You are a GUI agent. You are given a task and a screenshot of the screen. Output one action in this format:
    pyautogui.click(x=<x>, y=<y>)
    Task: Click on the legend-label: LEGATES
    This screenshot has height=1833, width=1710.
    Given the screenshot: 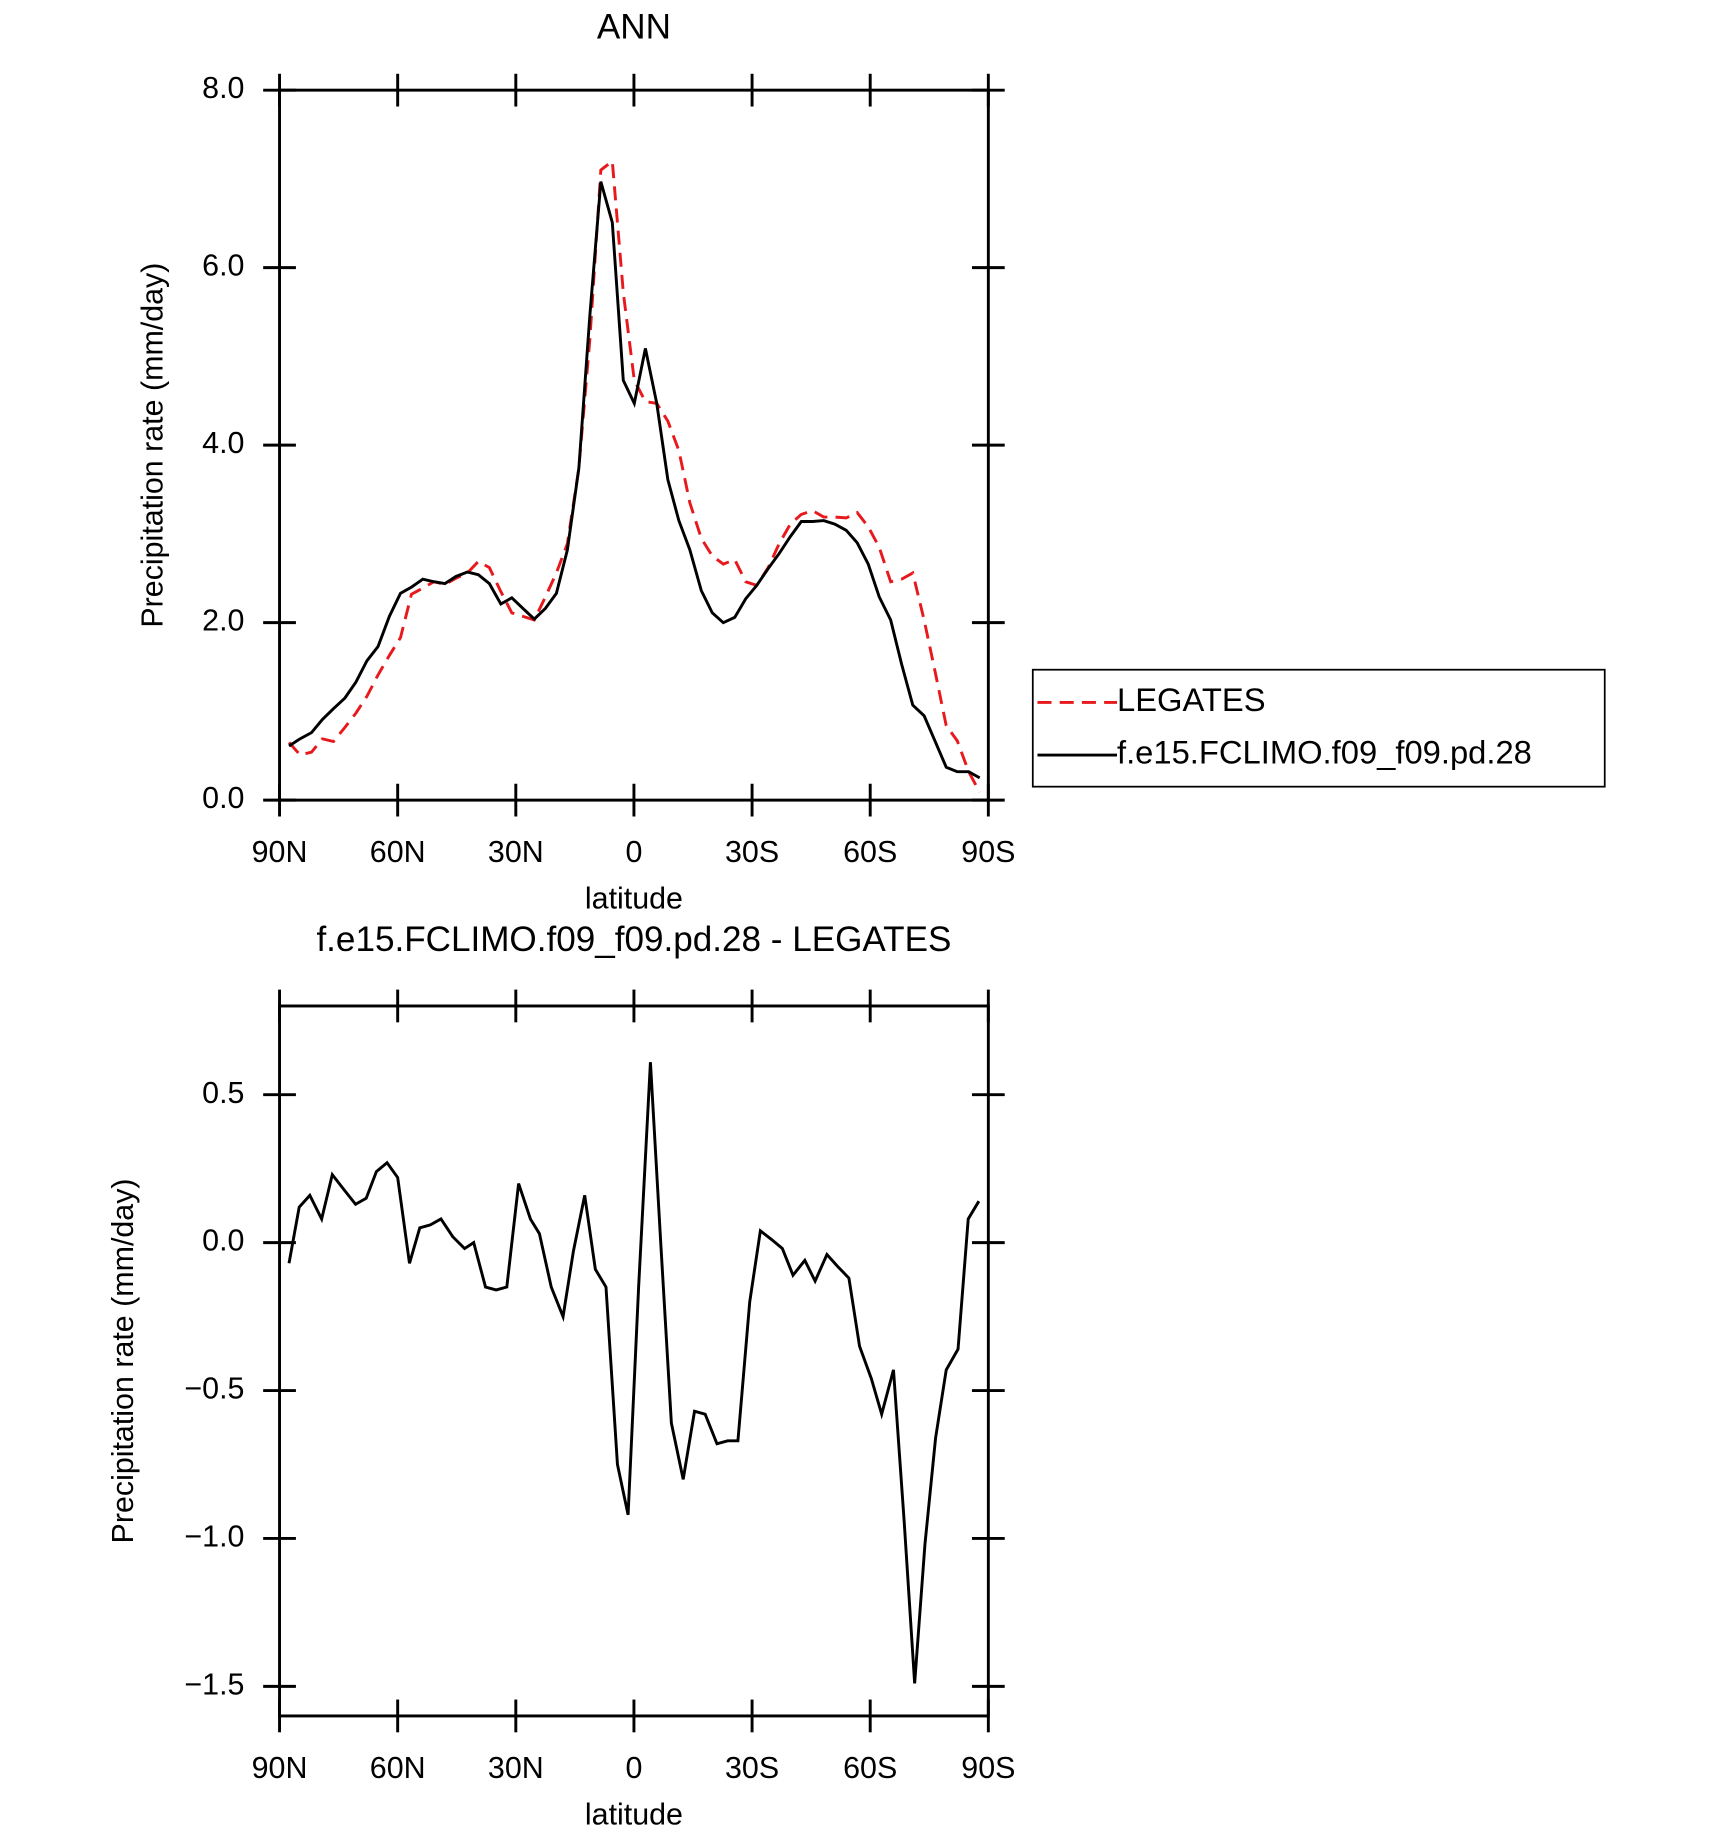 What is the action you would take?
    pyautogui.click(x=1191, y=699)
    